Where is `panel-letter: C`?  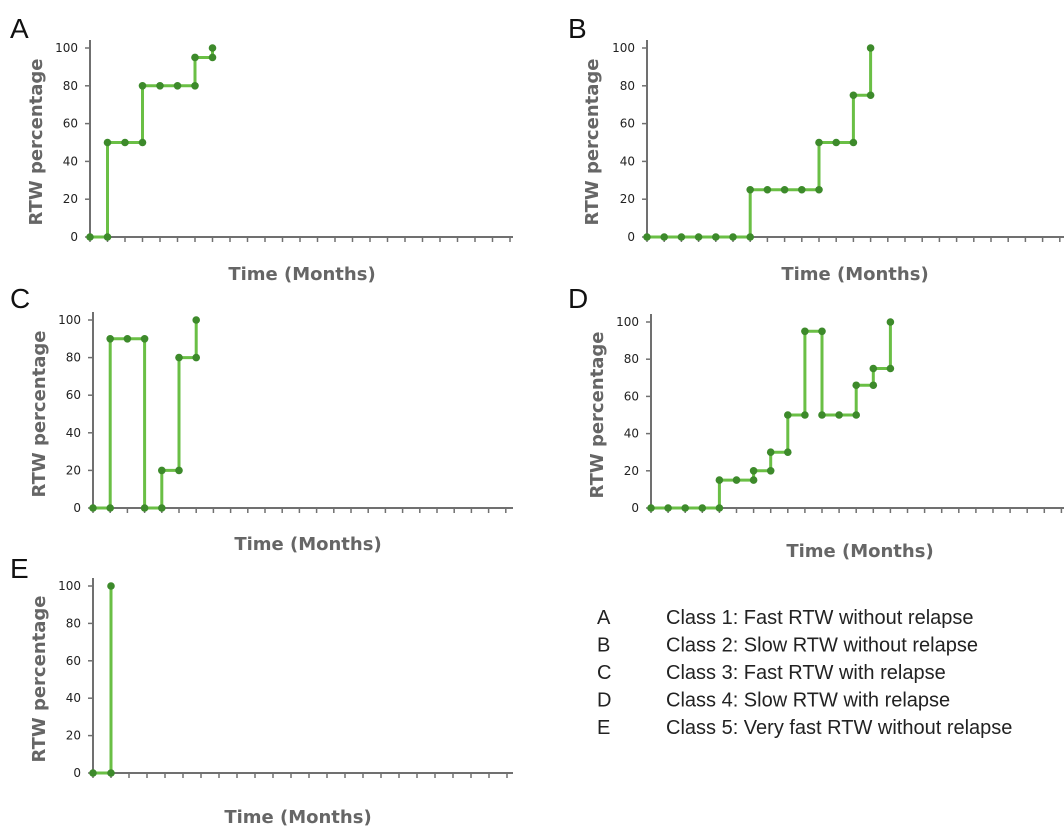 panel-letter: C is located at coordinates (20, 298).